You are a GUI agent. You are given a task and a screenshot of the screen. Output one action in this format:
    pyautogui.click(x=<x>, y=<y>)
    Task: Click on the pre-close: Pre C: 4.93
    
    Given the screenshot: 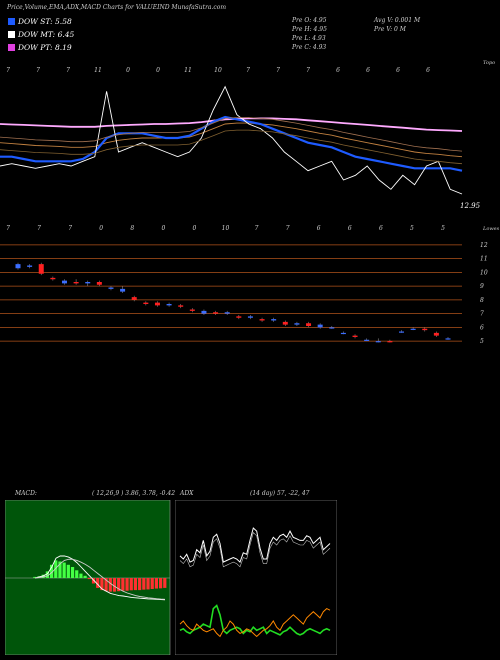 What is the action you would take?
    pyautogui.click(x=309, y=47)
    